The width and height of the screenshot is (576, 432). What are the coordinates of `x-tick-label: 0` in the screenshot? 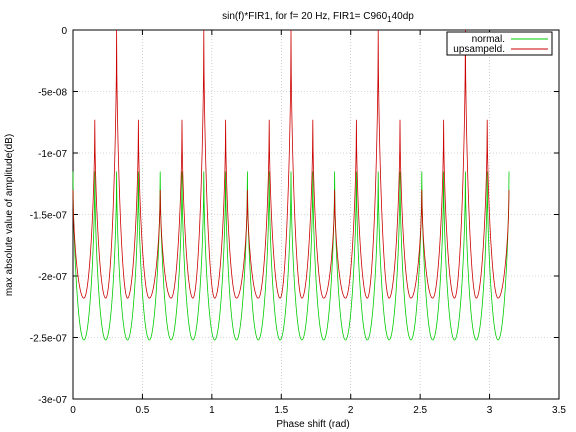 It's located at (73, 410).